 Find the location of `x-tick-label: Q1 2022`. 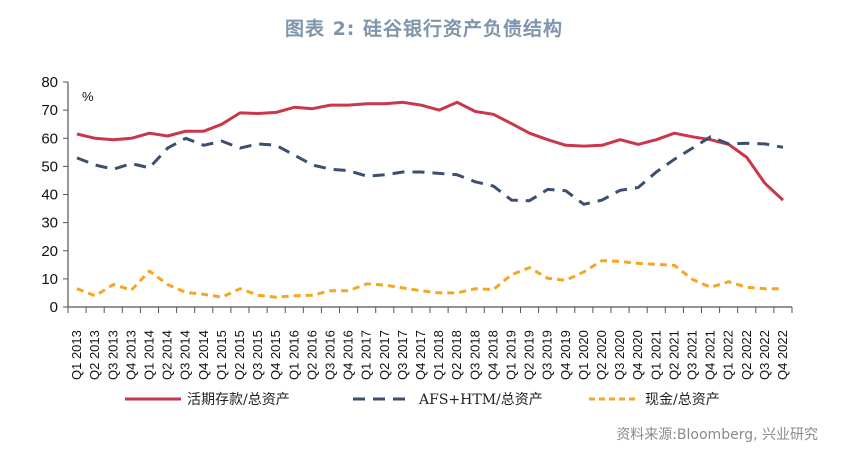

x-tick-label: Q1 2022 is located at coordinates (728, 355).